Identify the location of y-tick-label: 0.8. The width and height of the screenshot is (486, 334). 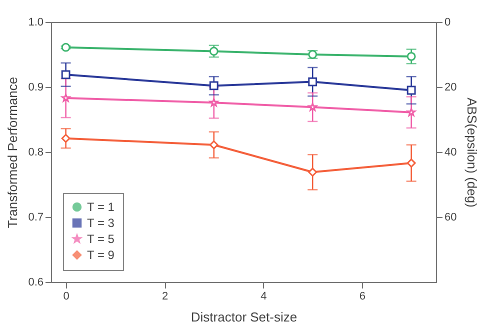
(36, 152).